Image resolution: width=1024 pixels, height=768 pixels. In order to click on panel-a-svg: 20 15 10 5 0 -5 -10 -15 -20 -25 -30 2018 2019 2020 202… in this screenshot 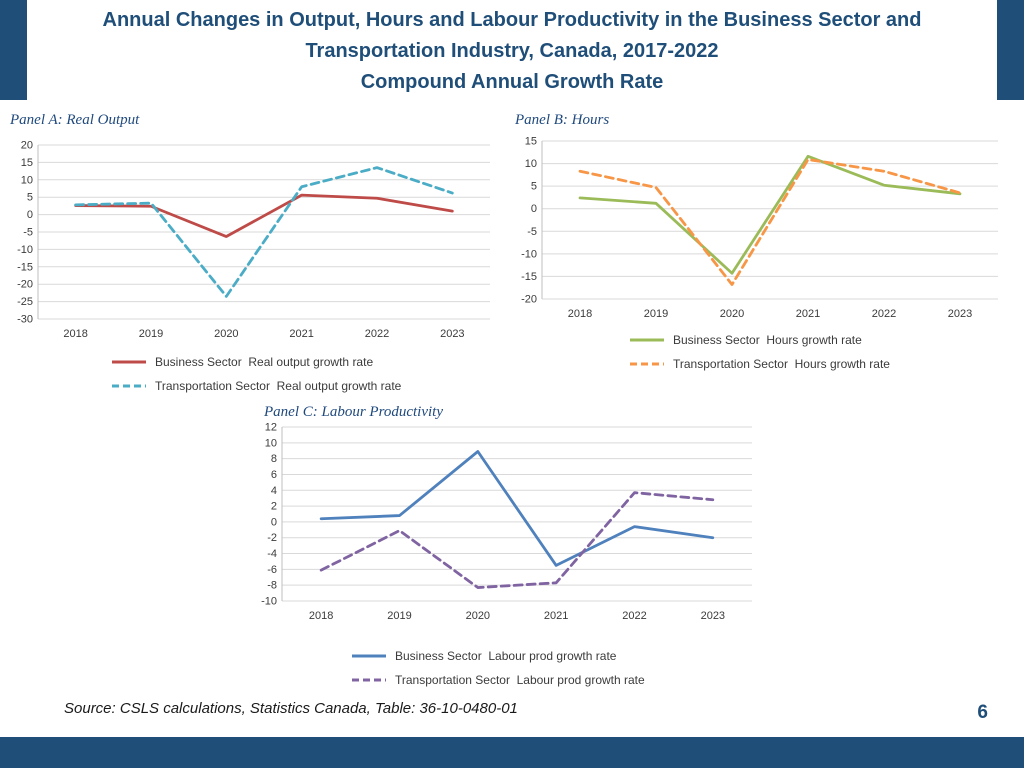, I will do `click(253, 240)`.